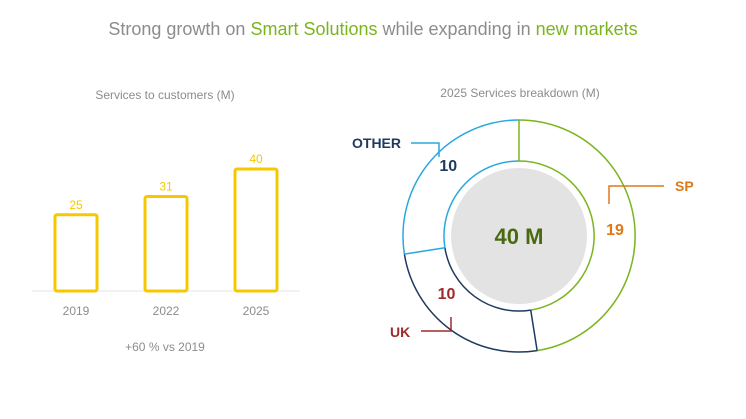 This screenshot has width=746, height=419. I want to click on bar-chart-title: Services to customers (M), so click(165, 95).